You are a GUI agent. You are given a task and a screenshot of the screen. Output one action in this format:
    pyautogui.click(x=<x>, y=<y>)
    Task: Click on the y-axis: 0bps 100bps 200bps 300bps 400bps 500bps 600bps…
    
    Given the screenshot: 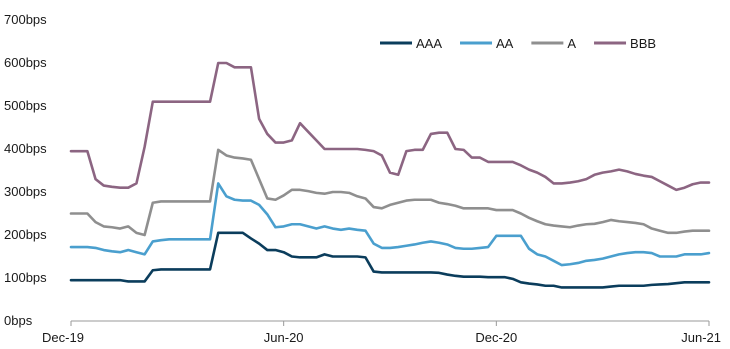 What is the action you would take?
    pyautogui.click(x=25, y=170)
    